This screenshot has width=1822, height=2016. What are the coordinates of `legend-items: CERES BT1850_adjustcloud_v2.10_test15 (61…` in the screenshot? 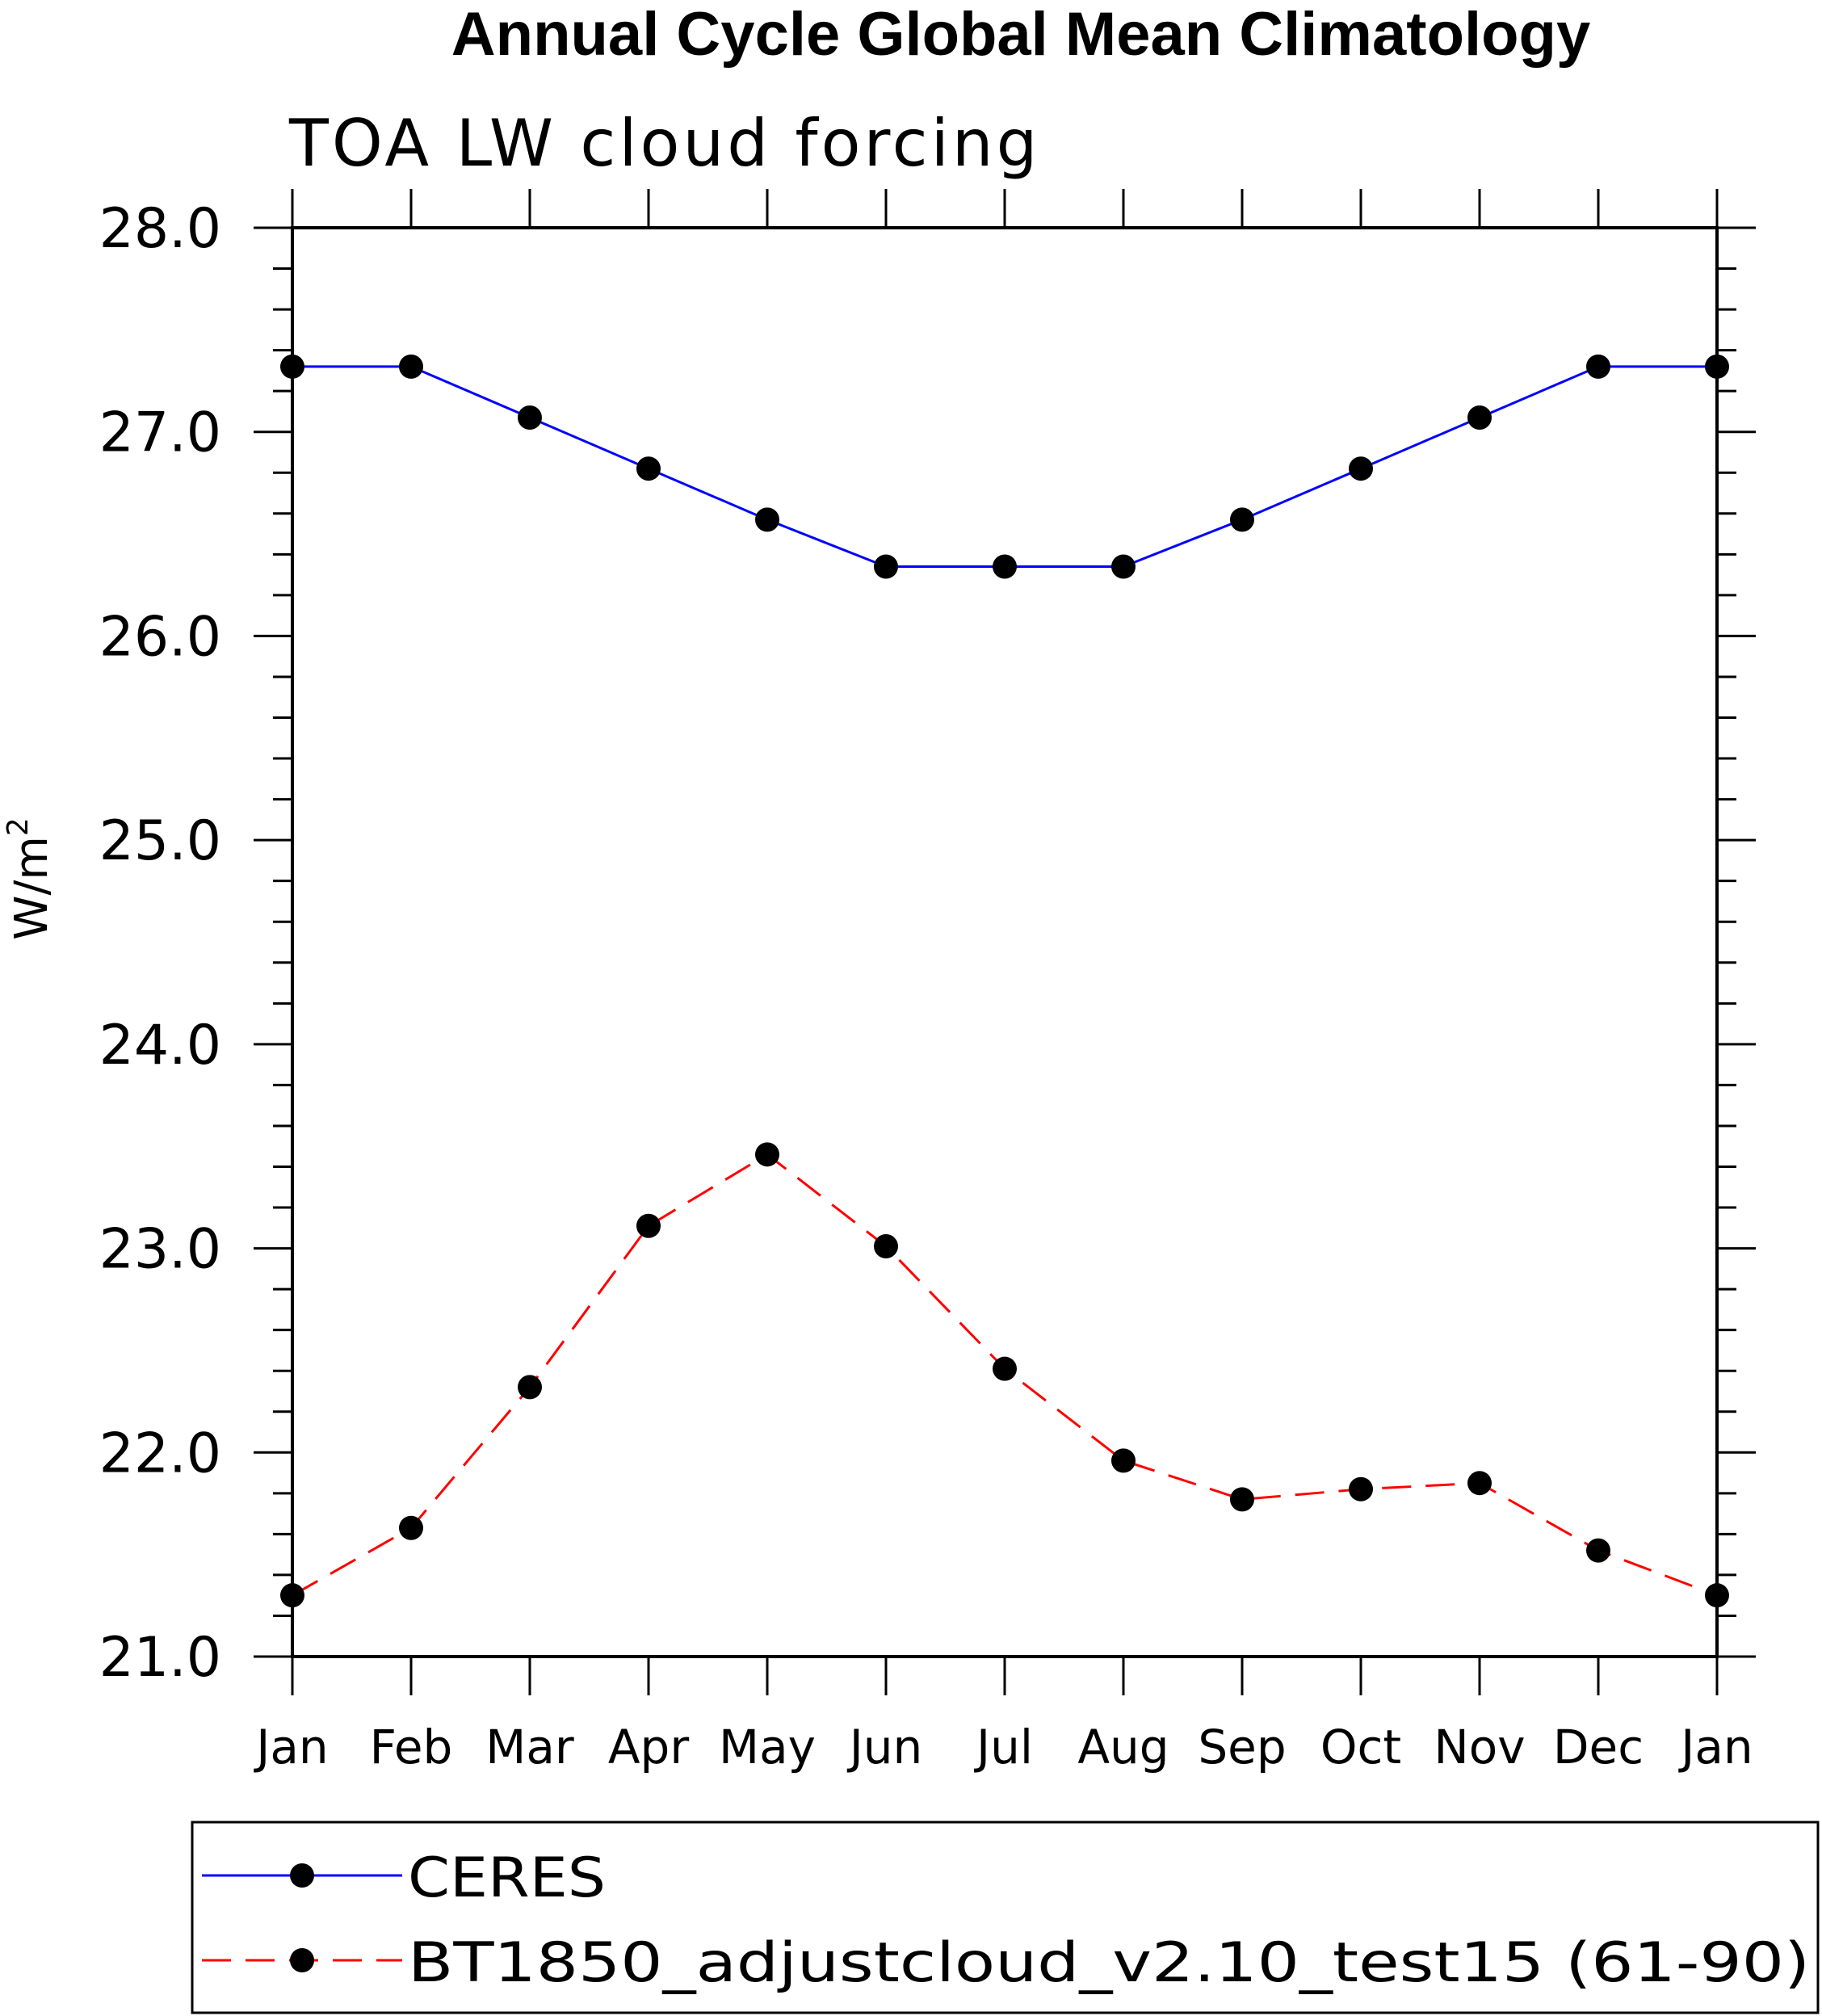 It's located at (1006, 1921).